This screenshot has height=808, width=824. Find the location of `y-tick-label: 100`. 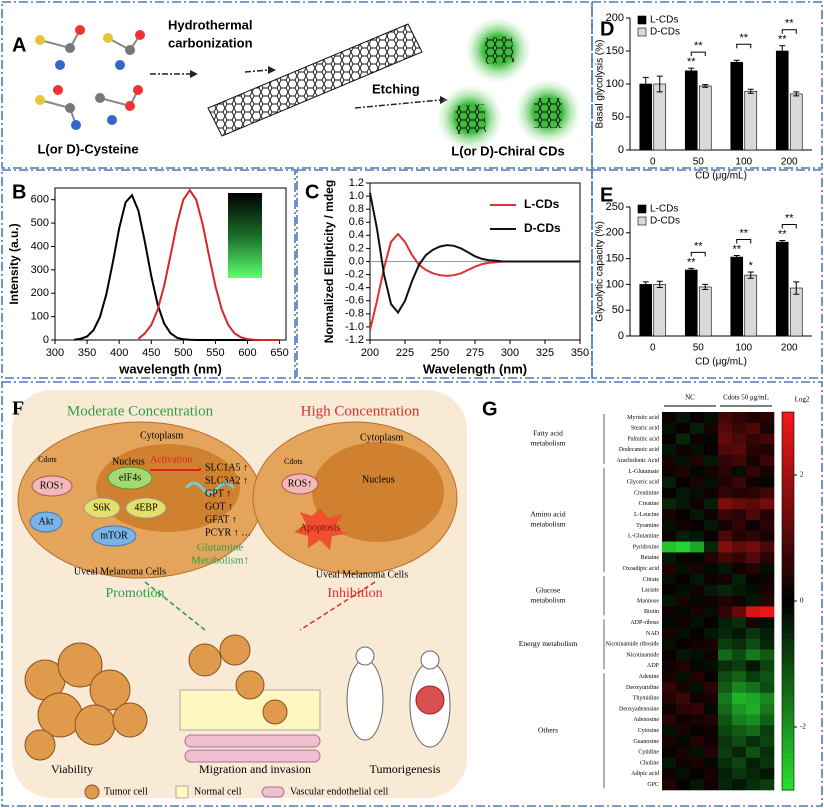

y-tick-label: 100 is located at coordinates (40, 317).